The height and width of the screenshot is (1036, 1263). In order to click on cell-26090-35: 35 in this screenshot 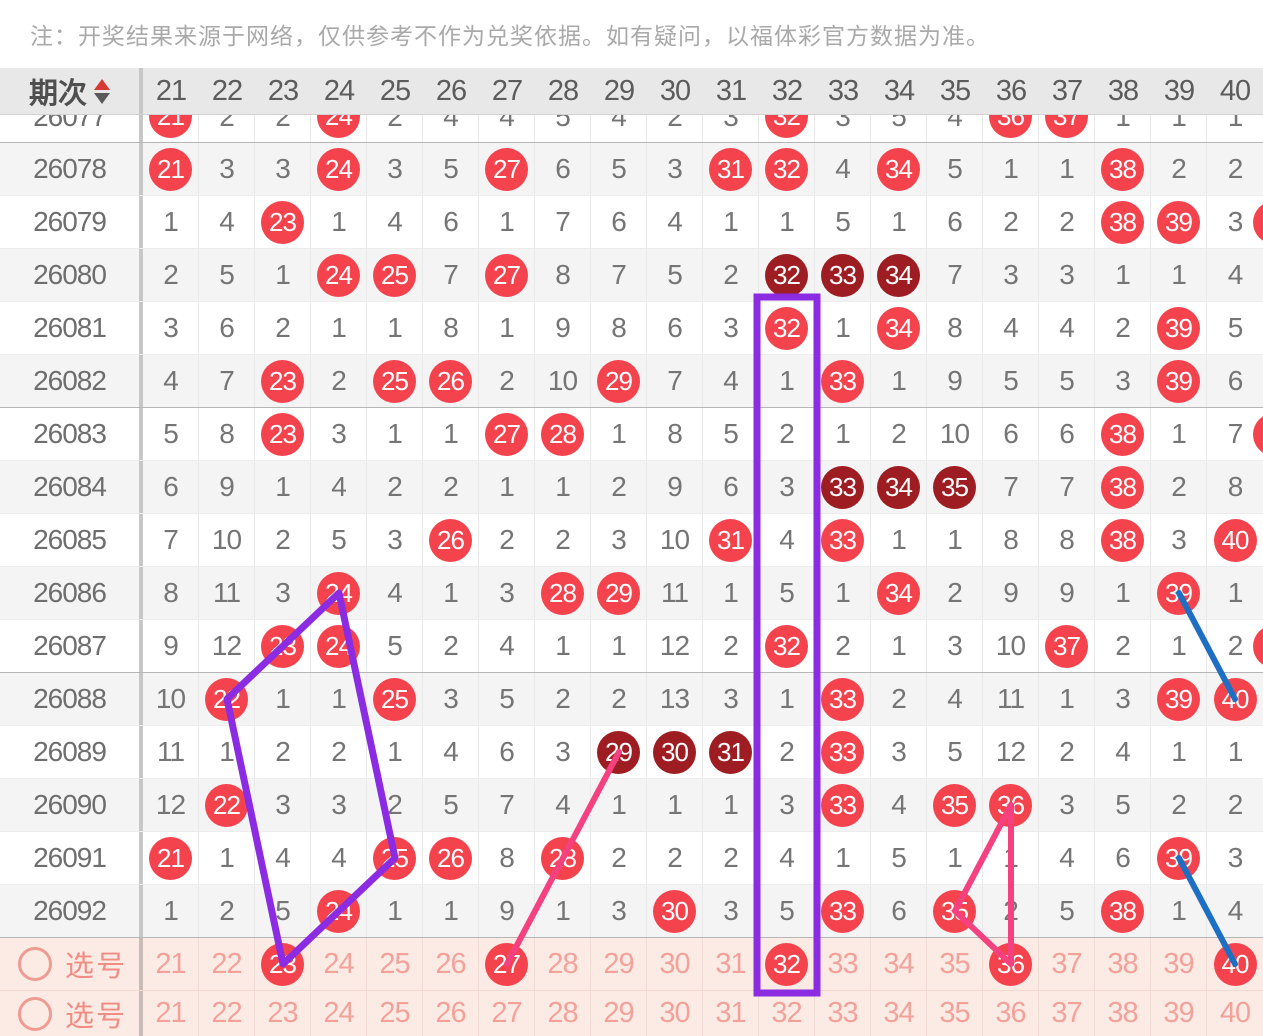, I will do `click(955, 805)`.